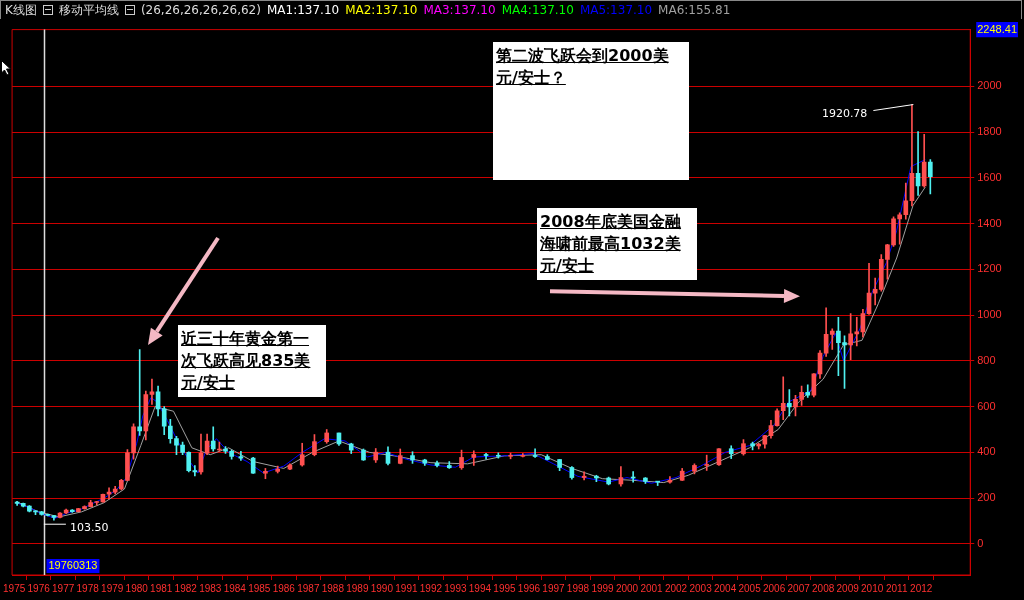 The height and width of the screenshot is (600, 1024). I want to click on x-tick-label: 1989, so click(357, 588).